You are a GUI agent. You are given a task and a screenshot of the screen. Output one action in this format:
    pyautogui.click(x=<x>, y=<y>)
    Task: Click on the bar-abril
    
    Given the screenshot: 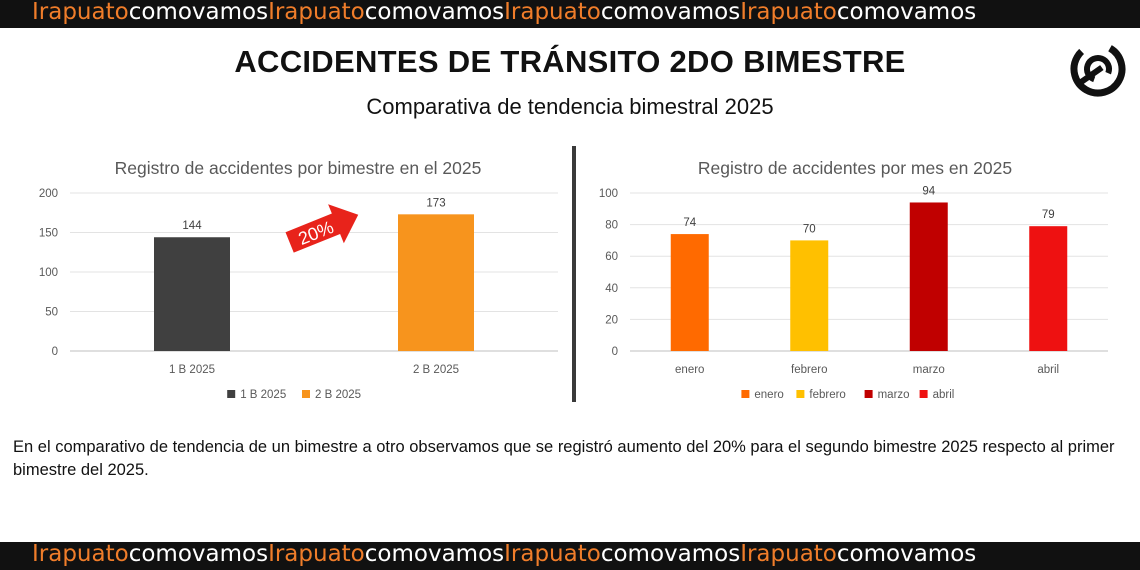 What is the action you would take?
    pyautogui.click(x=1048, y=288)
    